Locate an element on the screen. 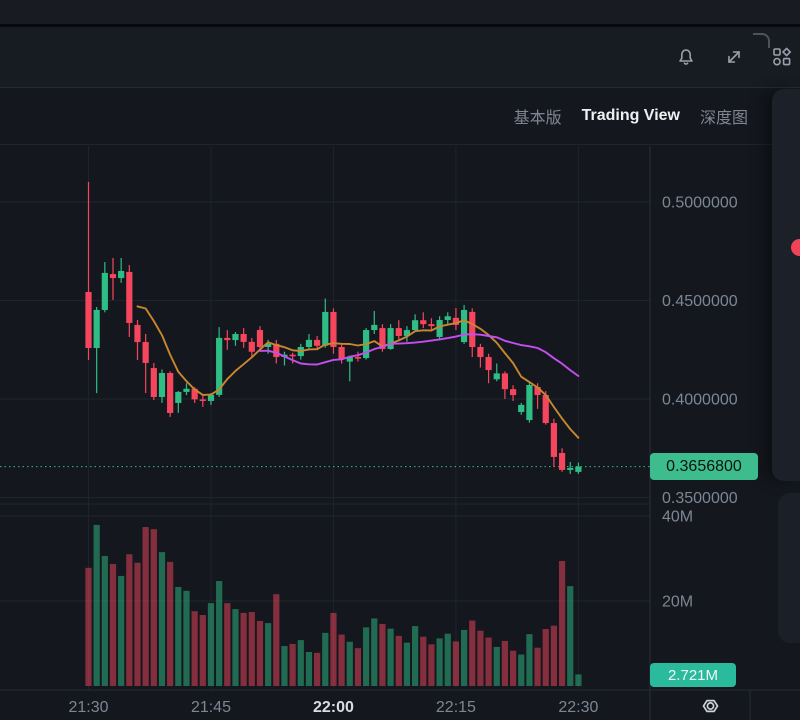 This screenshot has width=800, height=720. time-tick-label: 22:30 is located at coordinates (578, 707).